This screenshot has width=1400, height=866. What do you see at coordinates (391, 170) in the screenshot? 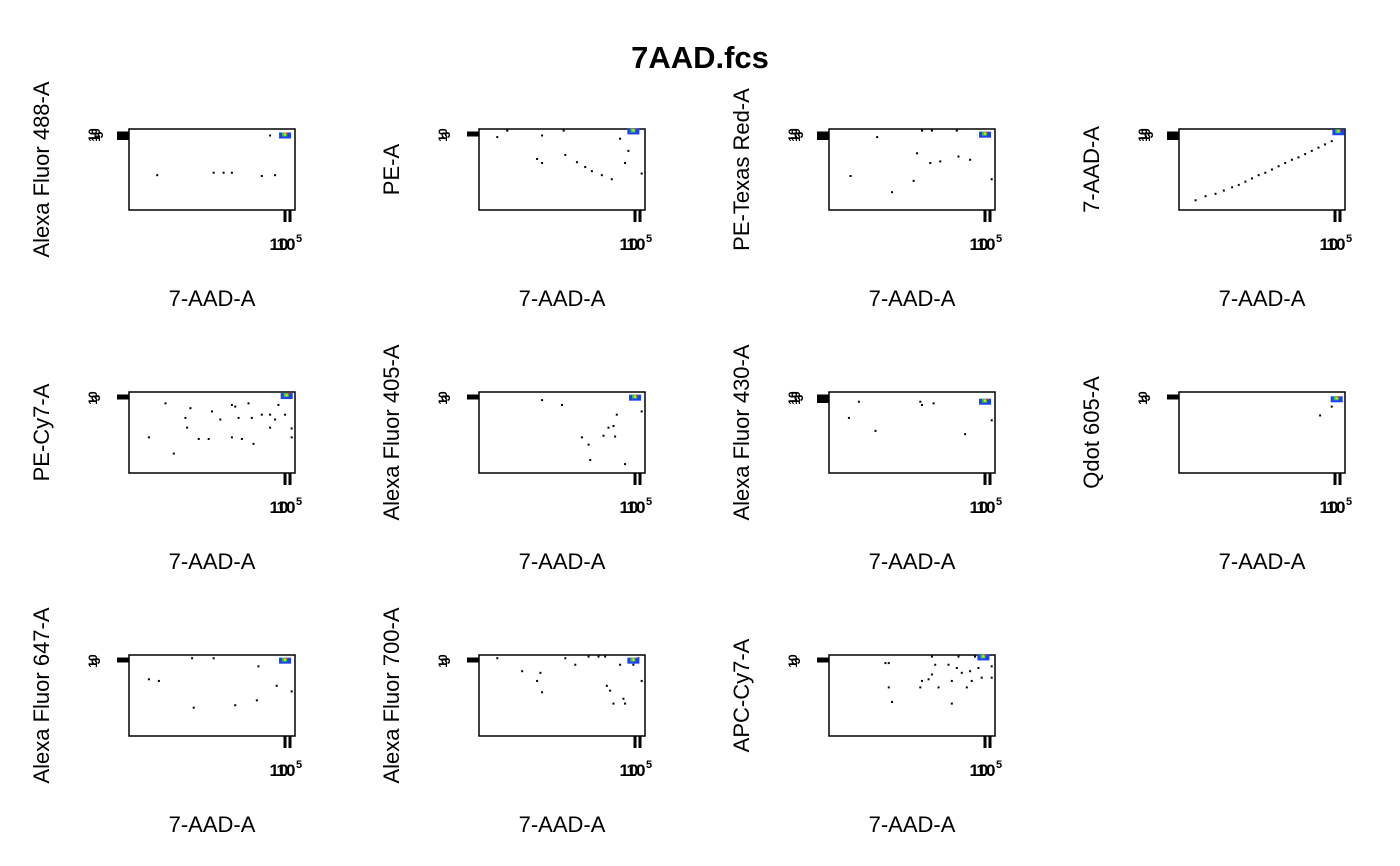
I see `y-axis-label: PE-A` at bounding box center [391, 170].